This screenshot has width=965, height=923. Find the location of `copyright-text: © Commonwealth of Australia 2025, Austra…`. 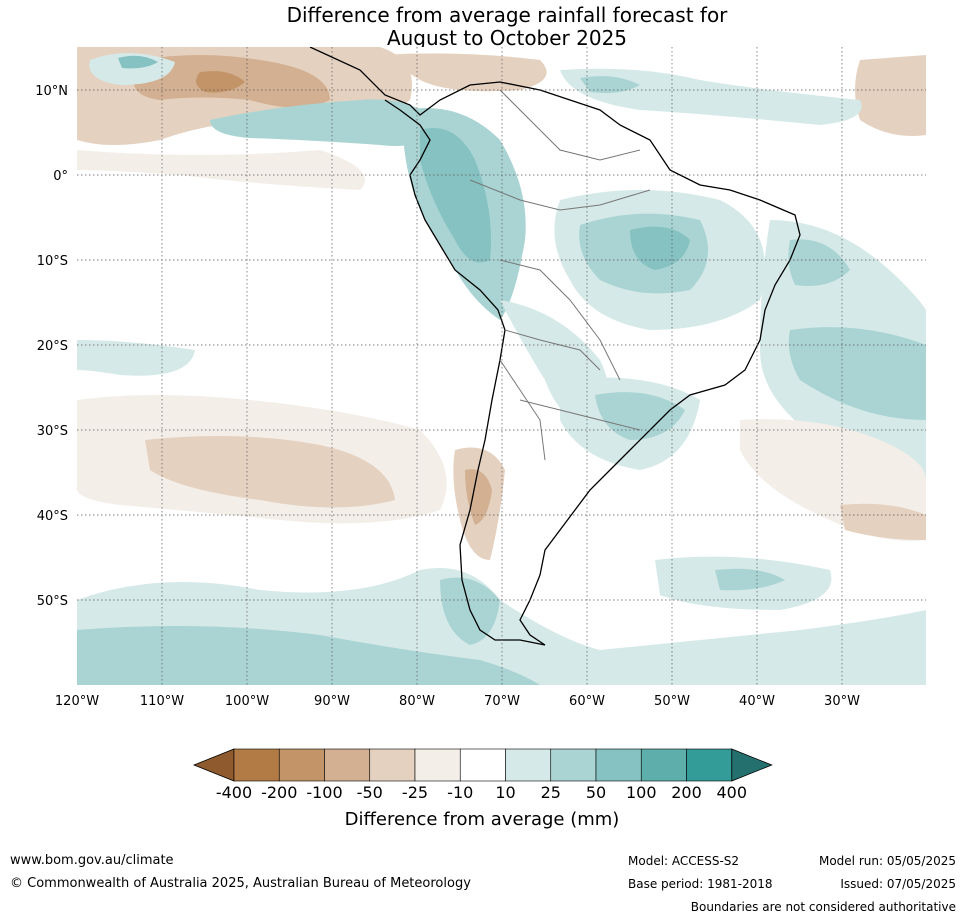

copyright-text: © Commonwealth of Australia 2025, Austra… is located at coordinates (240, 883).